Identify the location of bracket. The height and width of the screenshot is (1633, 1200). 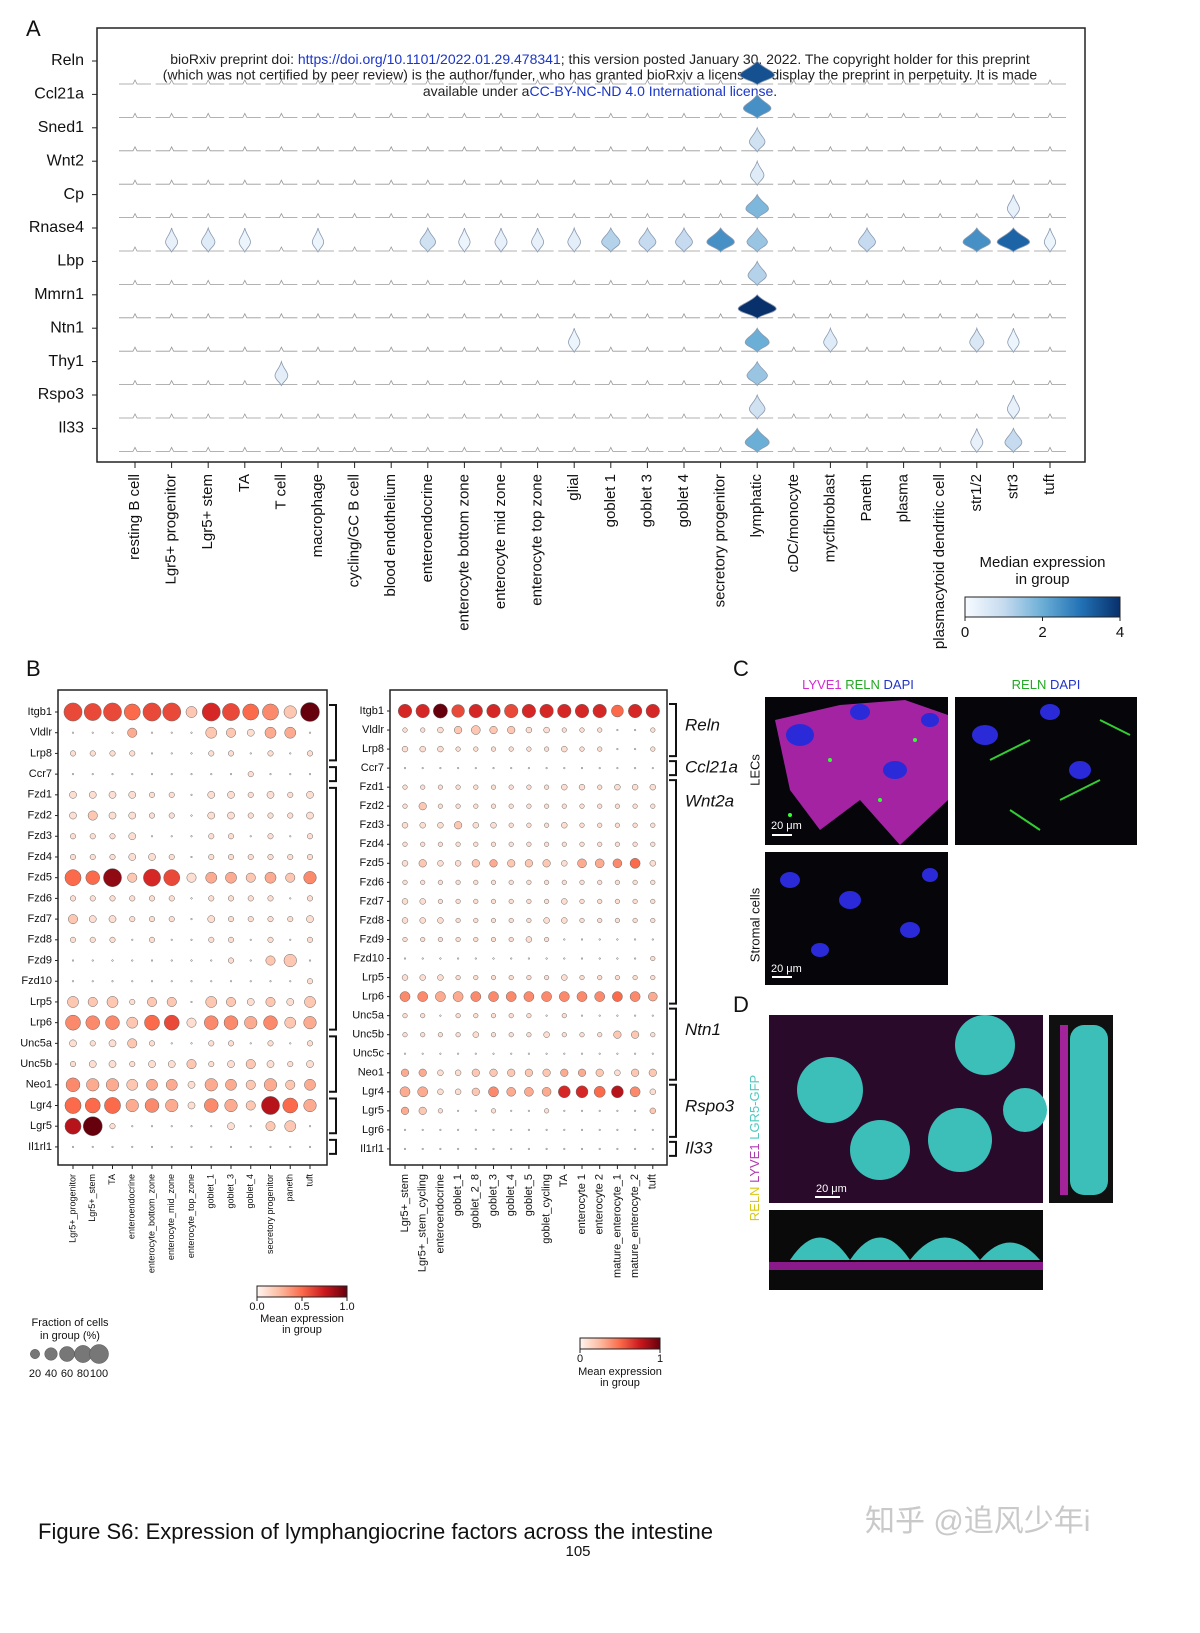
(673, 768).